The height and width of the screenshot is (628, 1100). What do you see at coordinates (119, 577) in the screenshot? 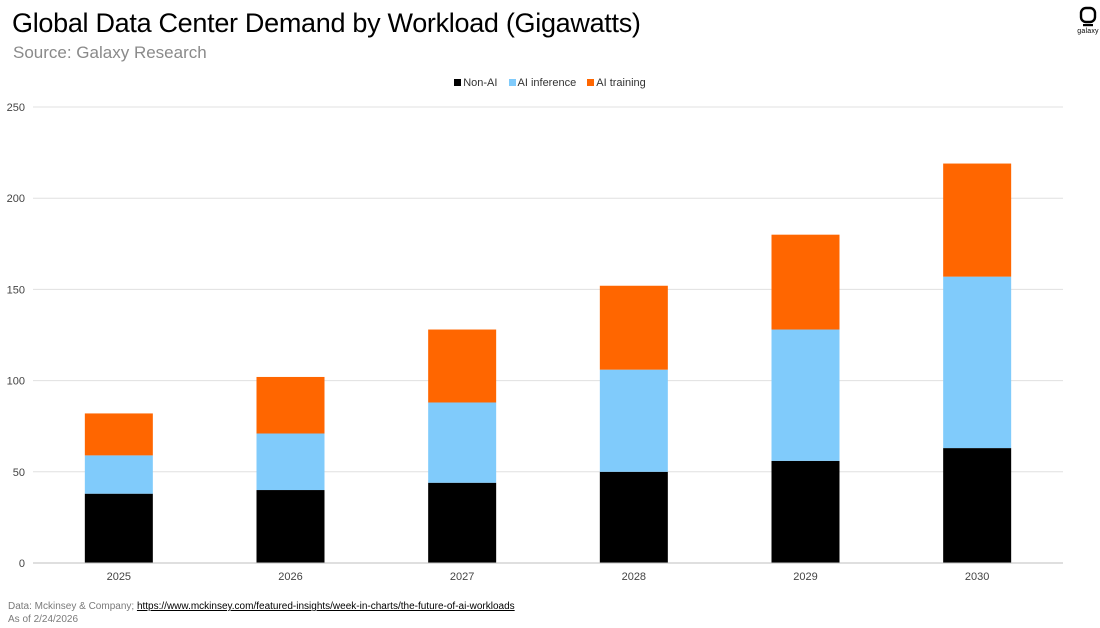
I see `x-tick-label-2025: 2025` at bounding box center [119, 577].